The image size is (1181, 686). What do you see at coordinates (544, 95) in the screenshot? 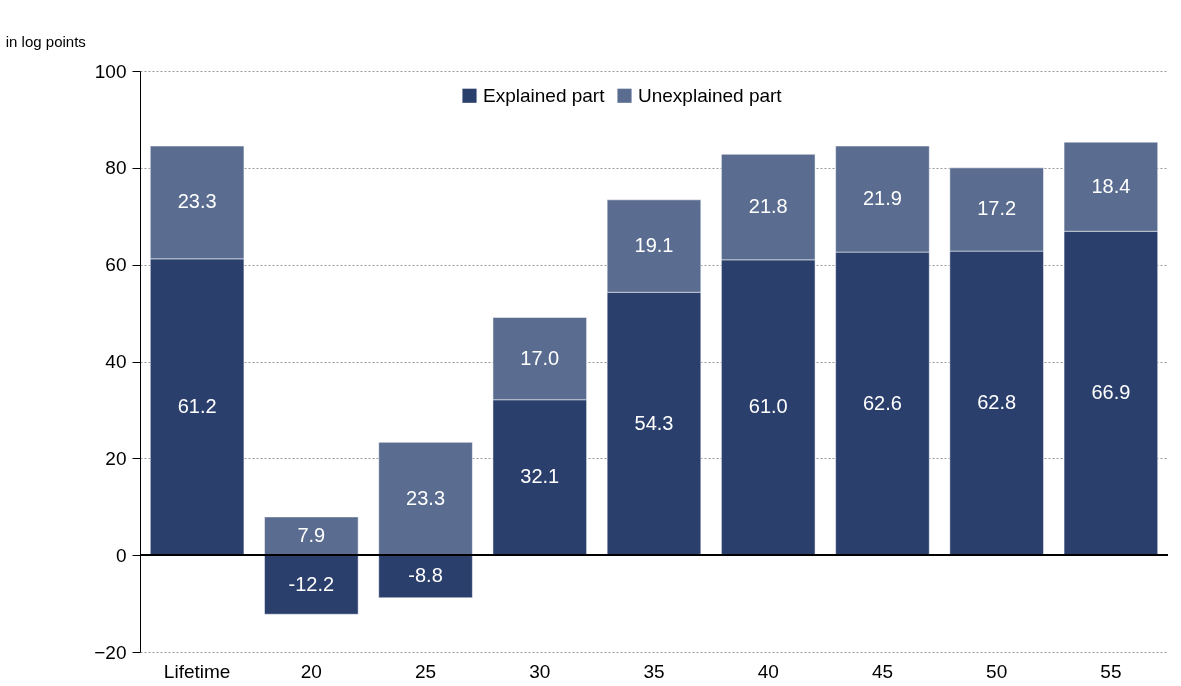
I see `legend-label: Explained part` at bounding box center [544, 95].